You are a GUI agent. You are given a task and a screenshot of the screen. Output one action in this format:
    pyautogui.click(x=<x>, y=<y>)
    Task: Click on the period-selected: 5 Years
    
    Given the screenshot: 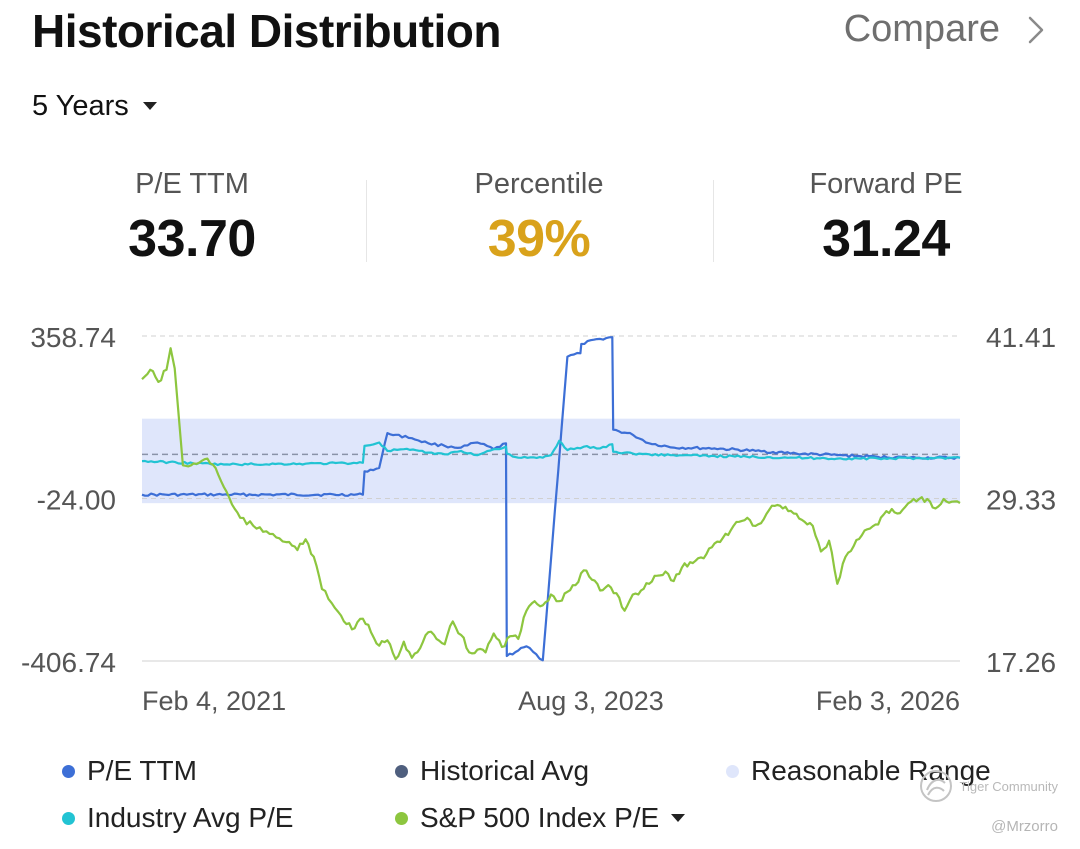 What is the action you would take?
    pyautogui.click(x=80, y=106)
    